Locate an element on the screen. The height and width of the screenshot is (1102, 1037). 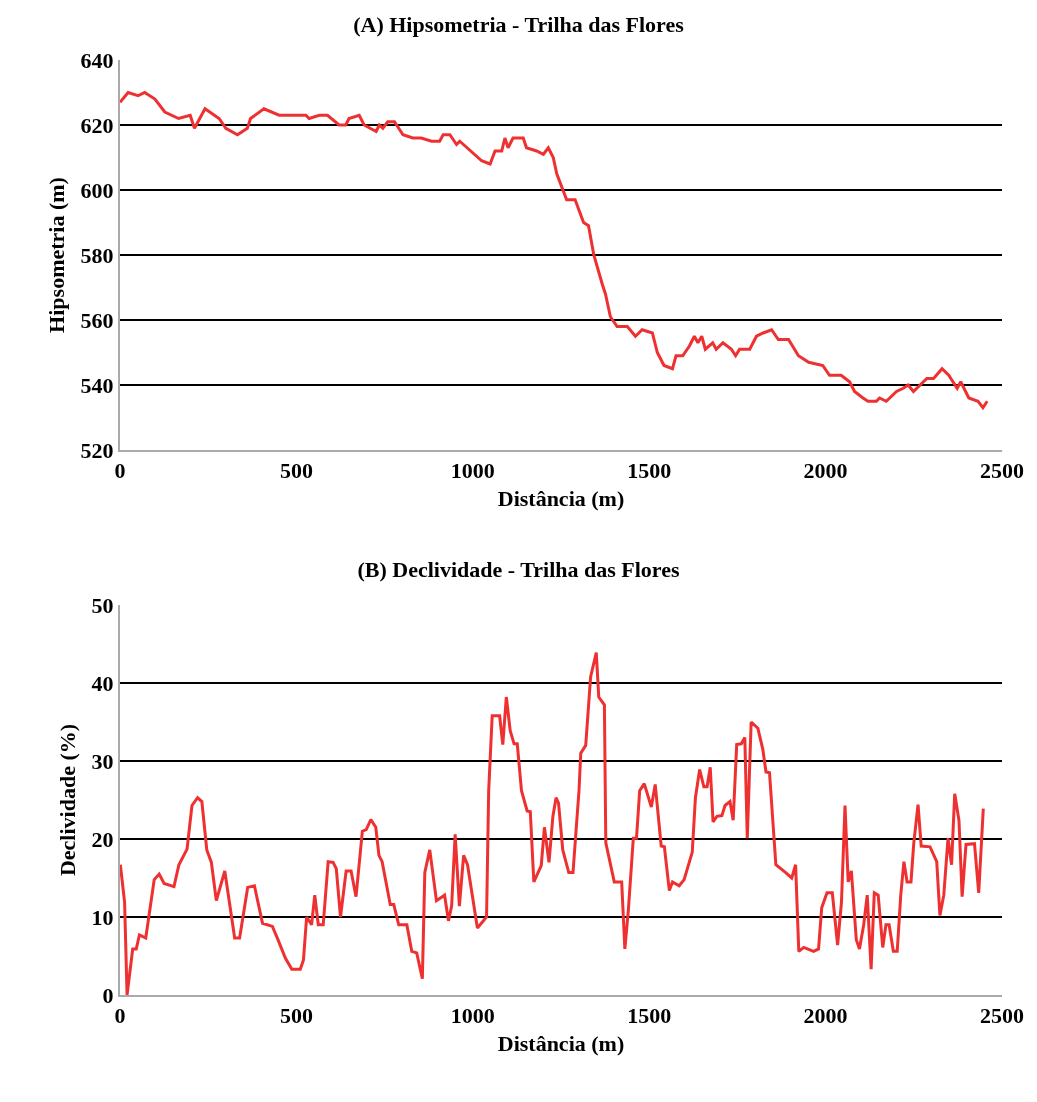
y-tick-label: 0 is located at coordinates (108, 995).